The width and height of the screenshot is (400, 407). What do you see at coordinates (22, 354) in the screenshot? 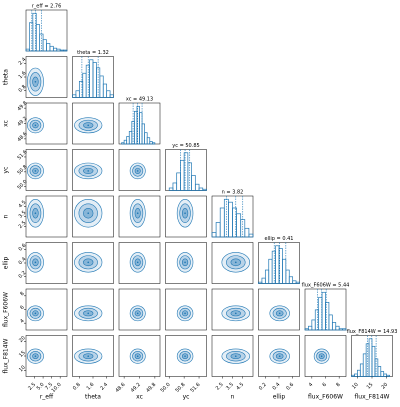
I see `y-tick-label: 15` at bounding box center [22, 354].